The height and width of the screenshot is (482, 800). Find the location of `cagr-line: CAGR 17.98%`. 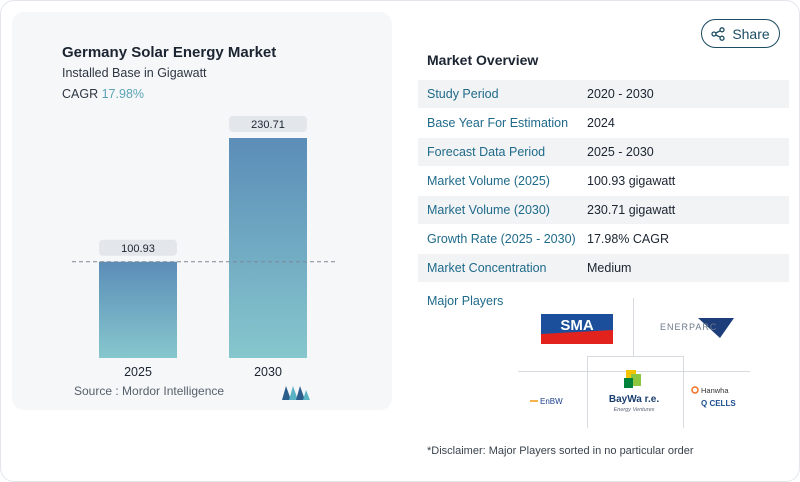

cagr-line: CAGR 17.98% is located at coordinates (103, 94).